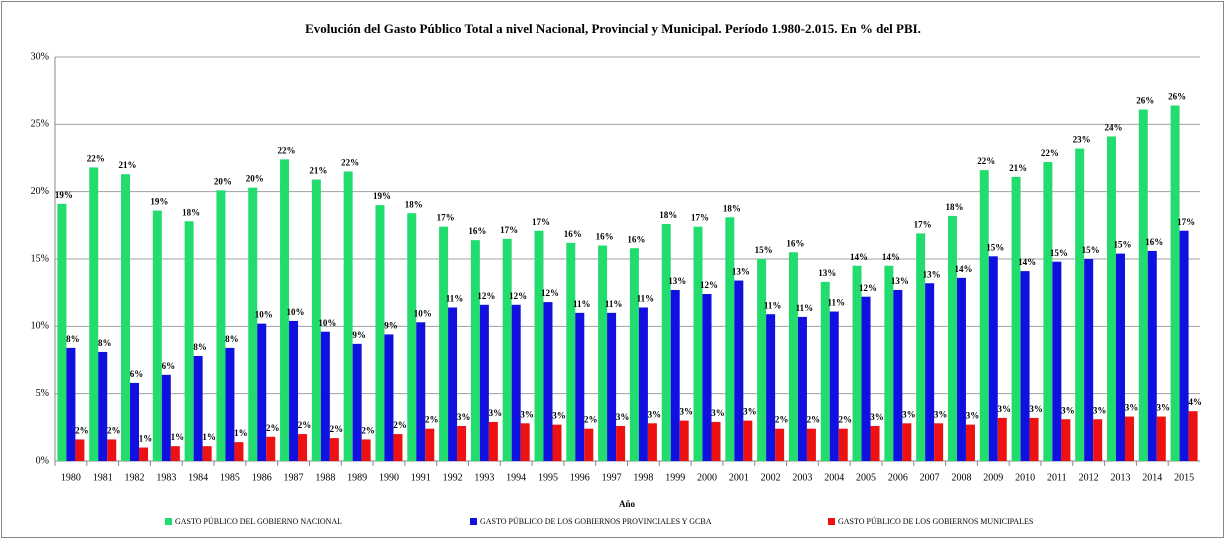  Describe the element at coordinates (1082, 140) in the screenshot. I see `value-label: 23%` at that location.